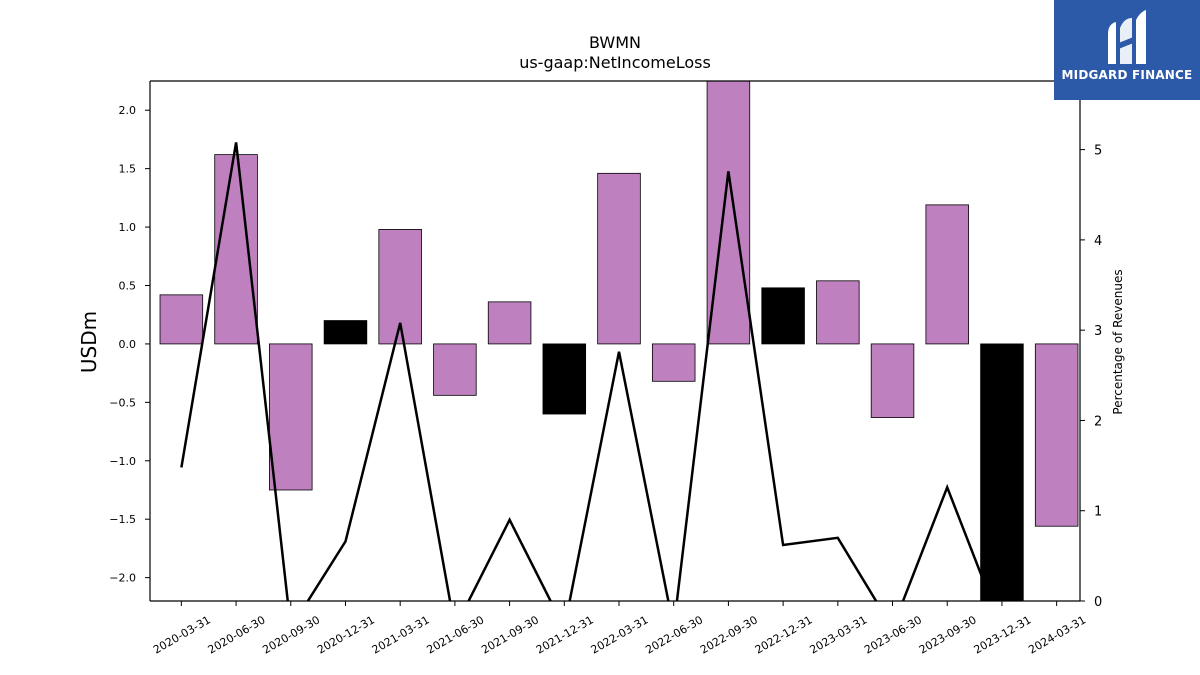 The width and height of the screenshot is (1200, 675). Describe the element at coordinates (456, 634) in the screenshot. I see `xtick-label: 2021-06-30` at that location.